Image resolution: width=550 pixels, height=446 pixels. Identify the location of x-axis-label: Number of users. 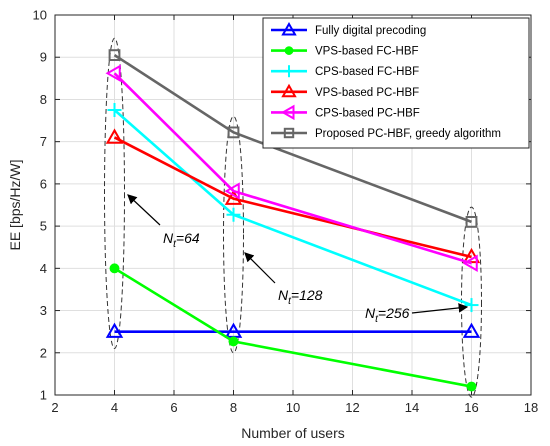
(292, 433).